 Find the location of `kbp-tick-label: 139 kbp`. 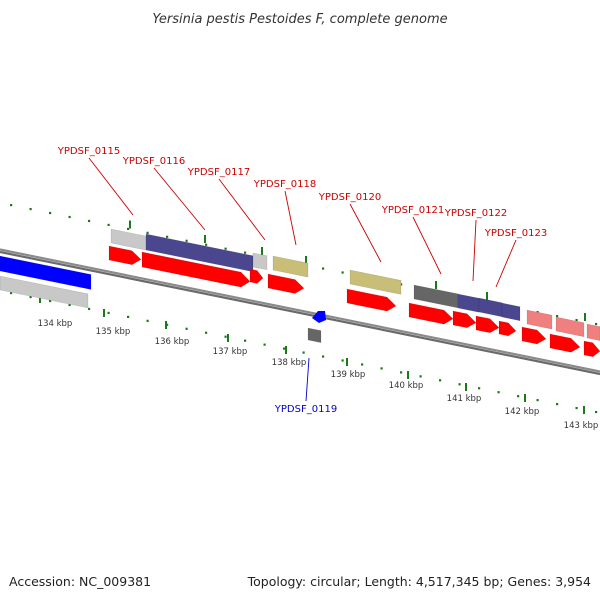

kbp-tick-label: 139 kbp is located at coordinates (348, 375).